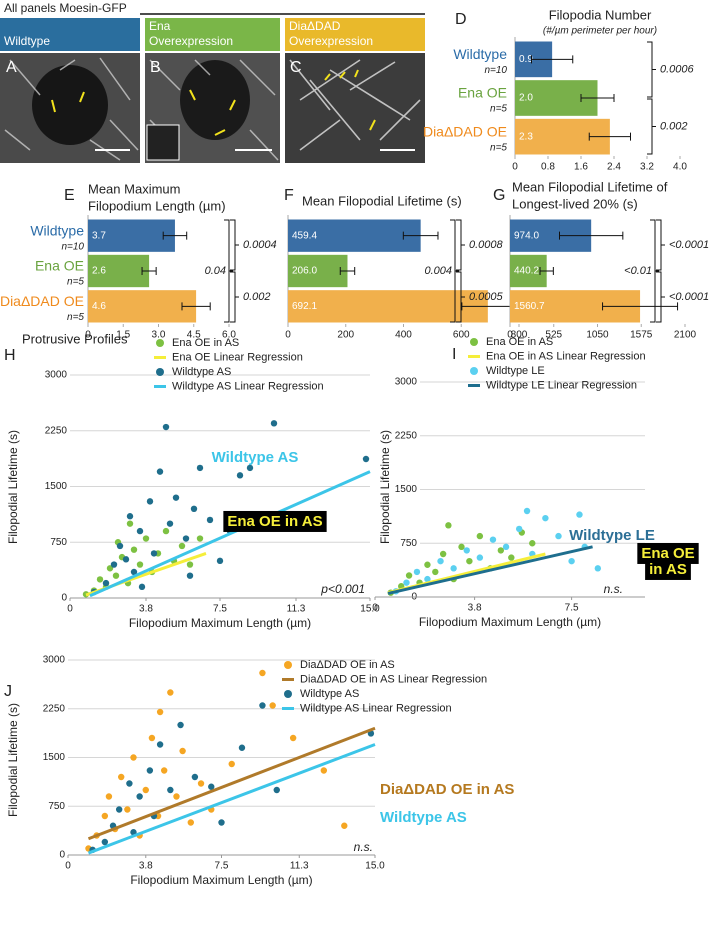 This screenshot has width=713, height=946. What do you see at coordinates (486, 245) in the screenshot?
I see `p-value: 0.0008` at bounding box center [486, 245].